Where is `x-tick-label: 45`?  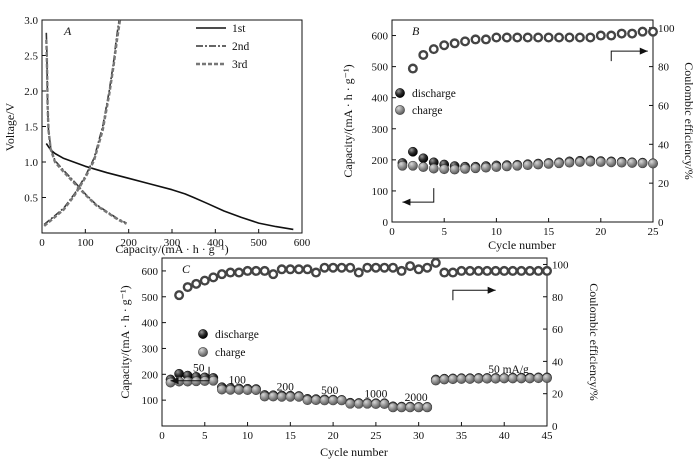 x-tick-label: 45 is located at coordinates (548, 436).